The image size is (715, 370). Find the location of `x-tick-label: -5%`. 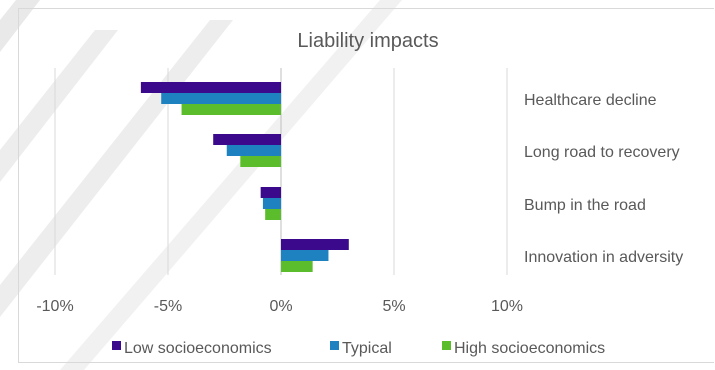

x-tick-label: -5% is located at coordinates (168, 306).